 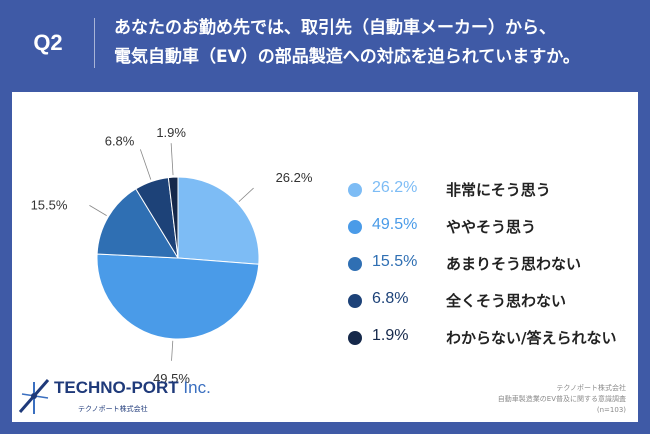 I want to click on logo-mark-icon, so click(x=34, y=396).